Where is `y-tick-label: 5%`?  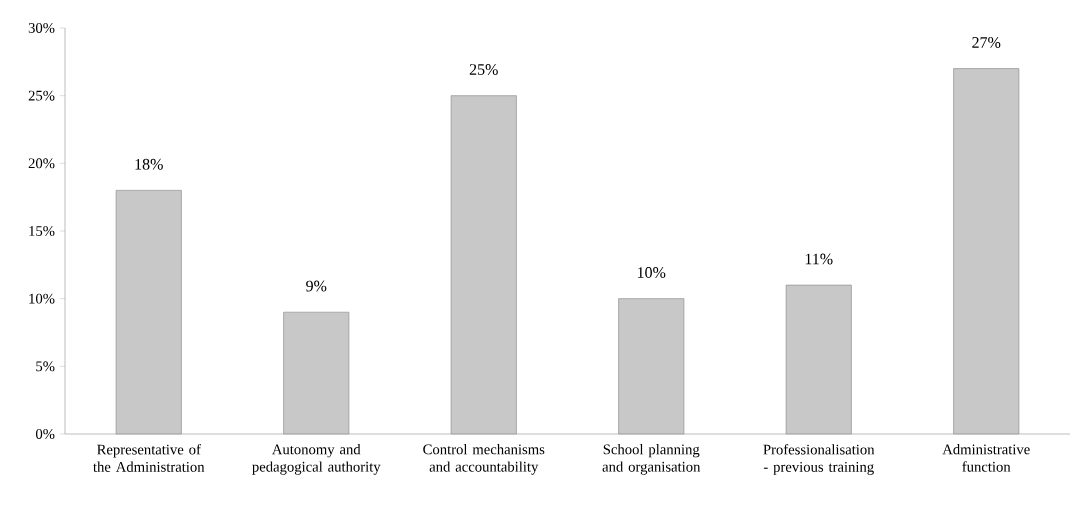
y-tick-label: 5% is located at coordinates (45, 366).